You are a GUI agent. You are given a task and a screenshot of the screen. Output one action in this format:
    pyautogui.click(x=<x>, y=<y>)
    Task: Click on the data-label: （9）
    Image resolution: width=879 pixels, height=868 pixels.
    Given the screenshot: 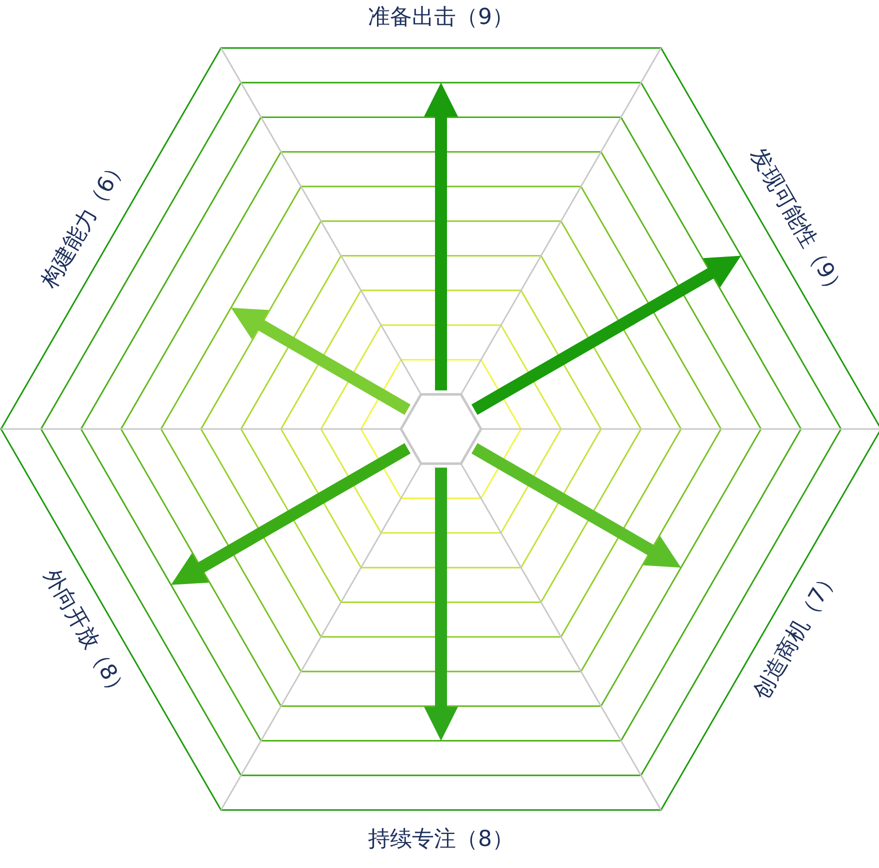 What is the action you would take?
    pyautogui.click(x=485, y=17)
    